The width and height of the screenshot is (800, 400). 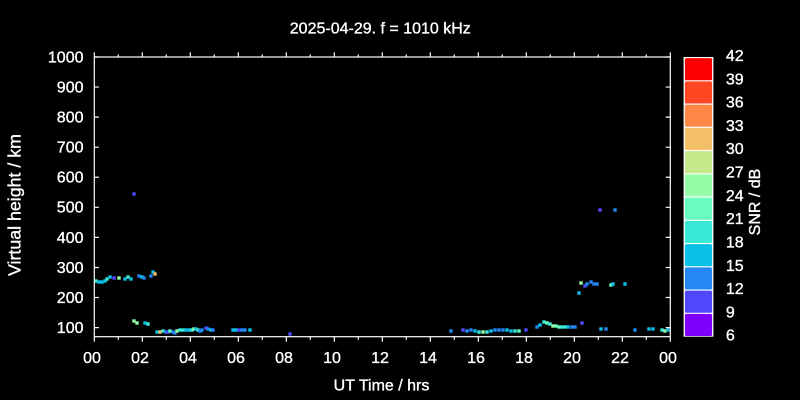 What do you see at coordinates (70, 328) in the screenshot?
I see `svg-text: 100` at bounding box center [70, 328].